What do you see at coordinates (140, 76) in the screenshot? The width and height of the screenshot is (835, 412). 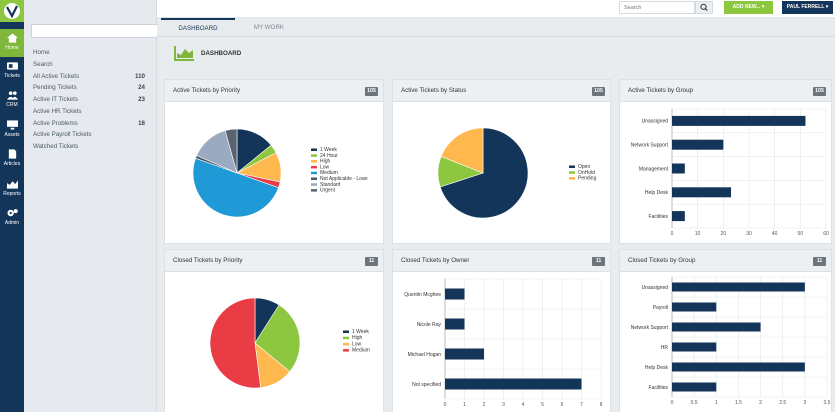 I see `nav-item-count: 110` at bounding box center [140, 76].